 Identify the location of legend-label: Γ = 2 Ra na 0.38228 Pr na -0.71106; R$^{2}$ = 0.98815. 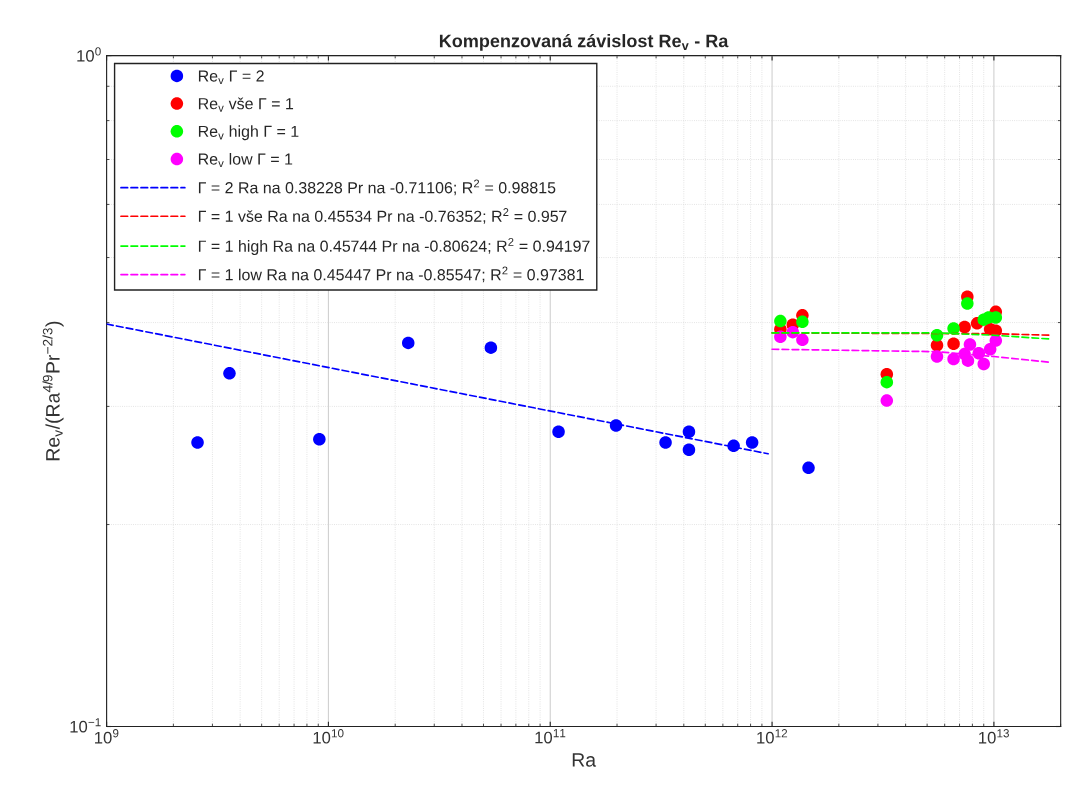
(377, 187).